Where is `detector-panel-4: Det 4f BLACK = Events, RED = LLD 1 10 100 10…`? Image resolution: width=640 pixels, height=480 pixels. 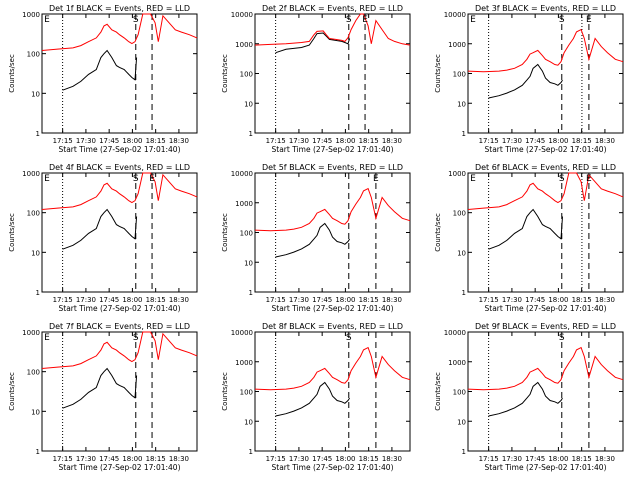 detector-panel-4: Det 4f BLACK = Events, RED = LLD 1 10 100 10… is located at coordinates (103, 238).